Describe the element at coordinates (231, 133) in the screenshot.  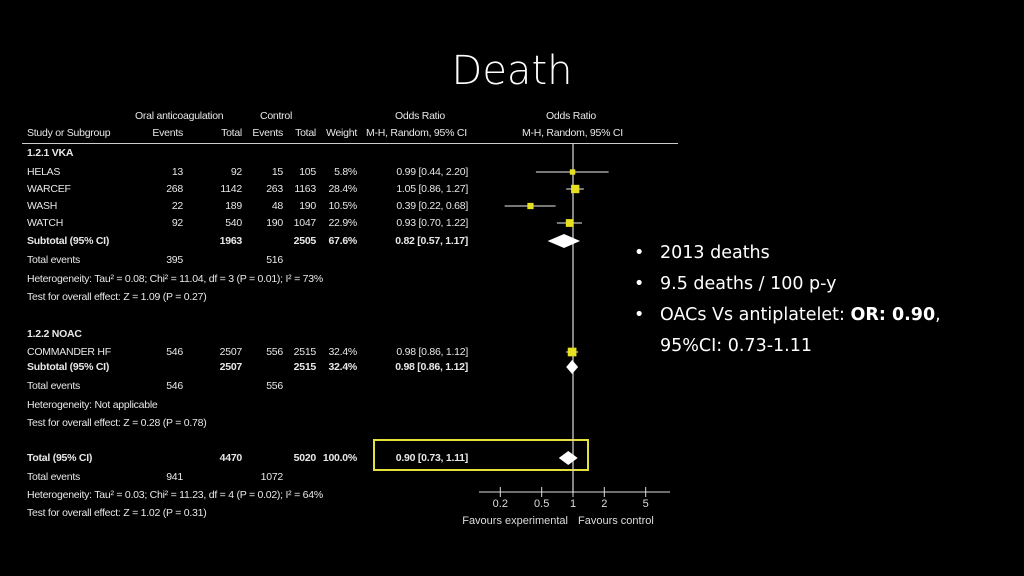
I see `header-total-oac: Total` at that location.